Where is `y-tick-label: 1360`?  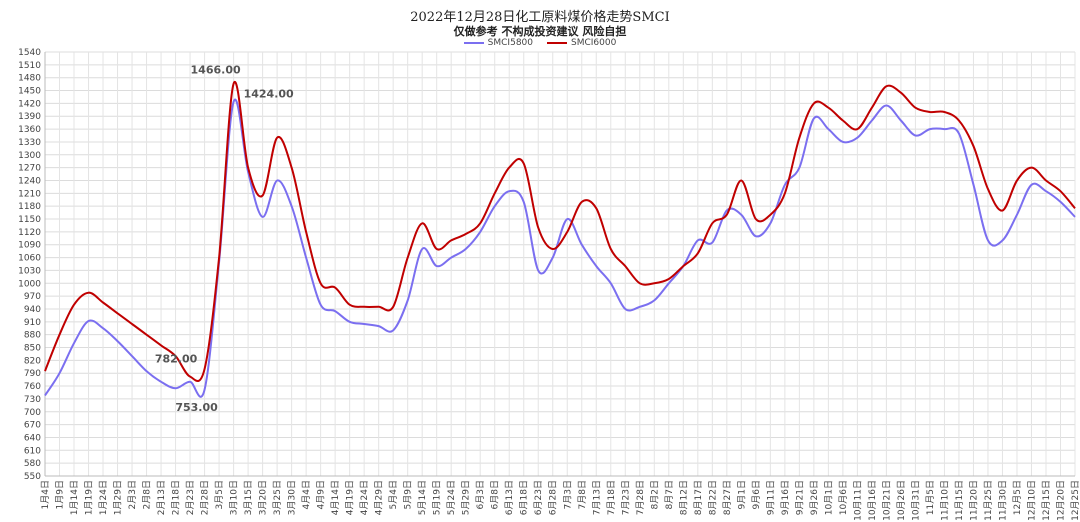
y-tick-label: 1360 is located at coordinates (29, 130).